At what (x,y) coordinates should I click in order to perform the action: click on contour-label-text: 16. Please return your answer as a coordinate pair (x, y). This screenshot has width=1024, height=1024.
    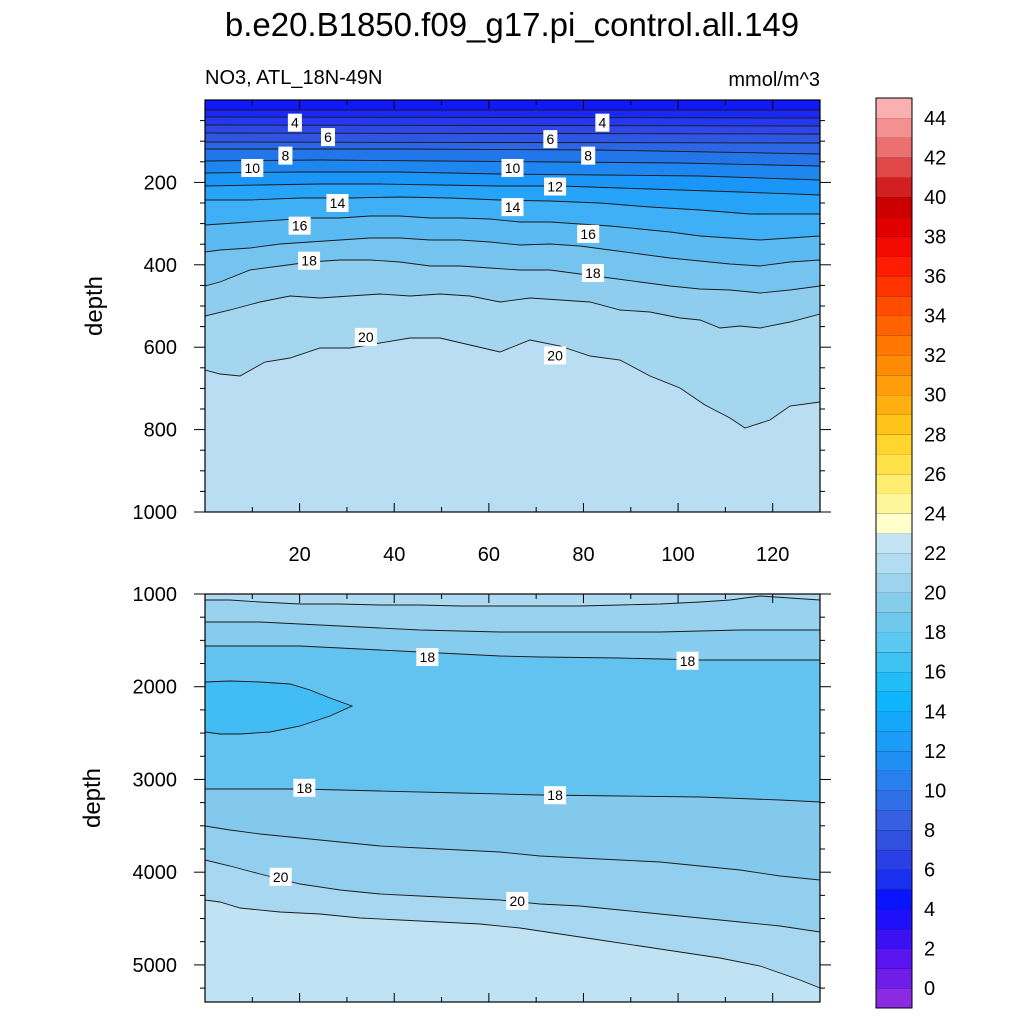
    Looking at the image, I should click on (588, 234).